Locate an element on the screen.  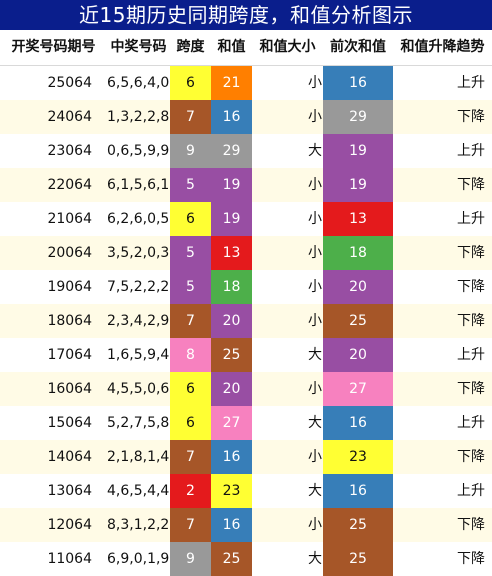
prev-sum-cell: 23 is located at coordinates (358, 457).